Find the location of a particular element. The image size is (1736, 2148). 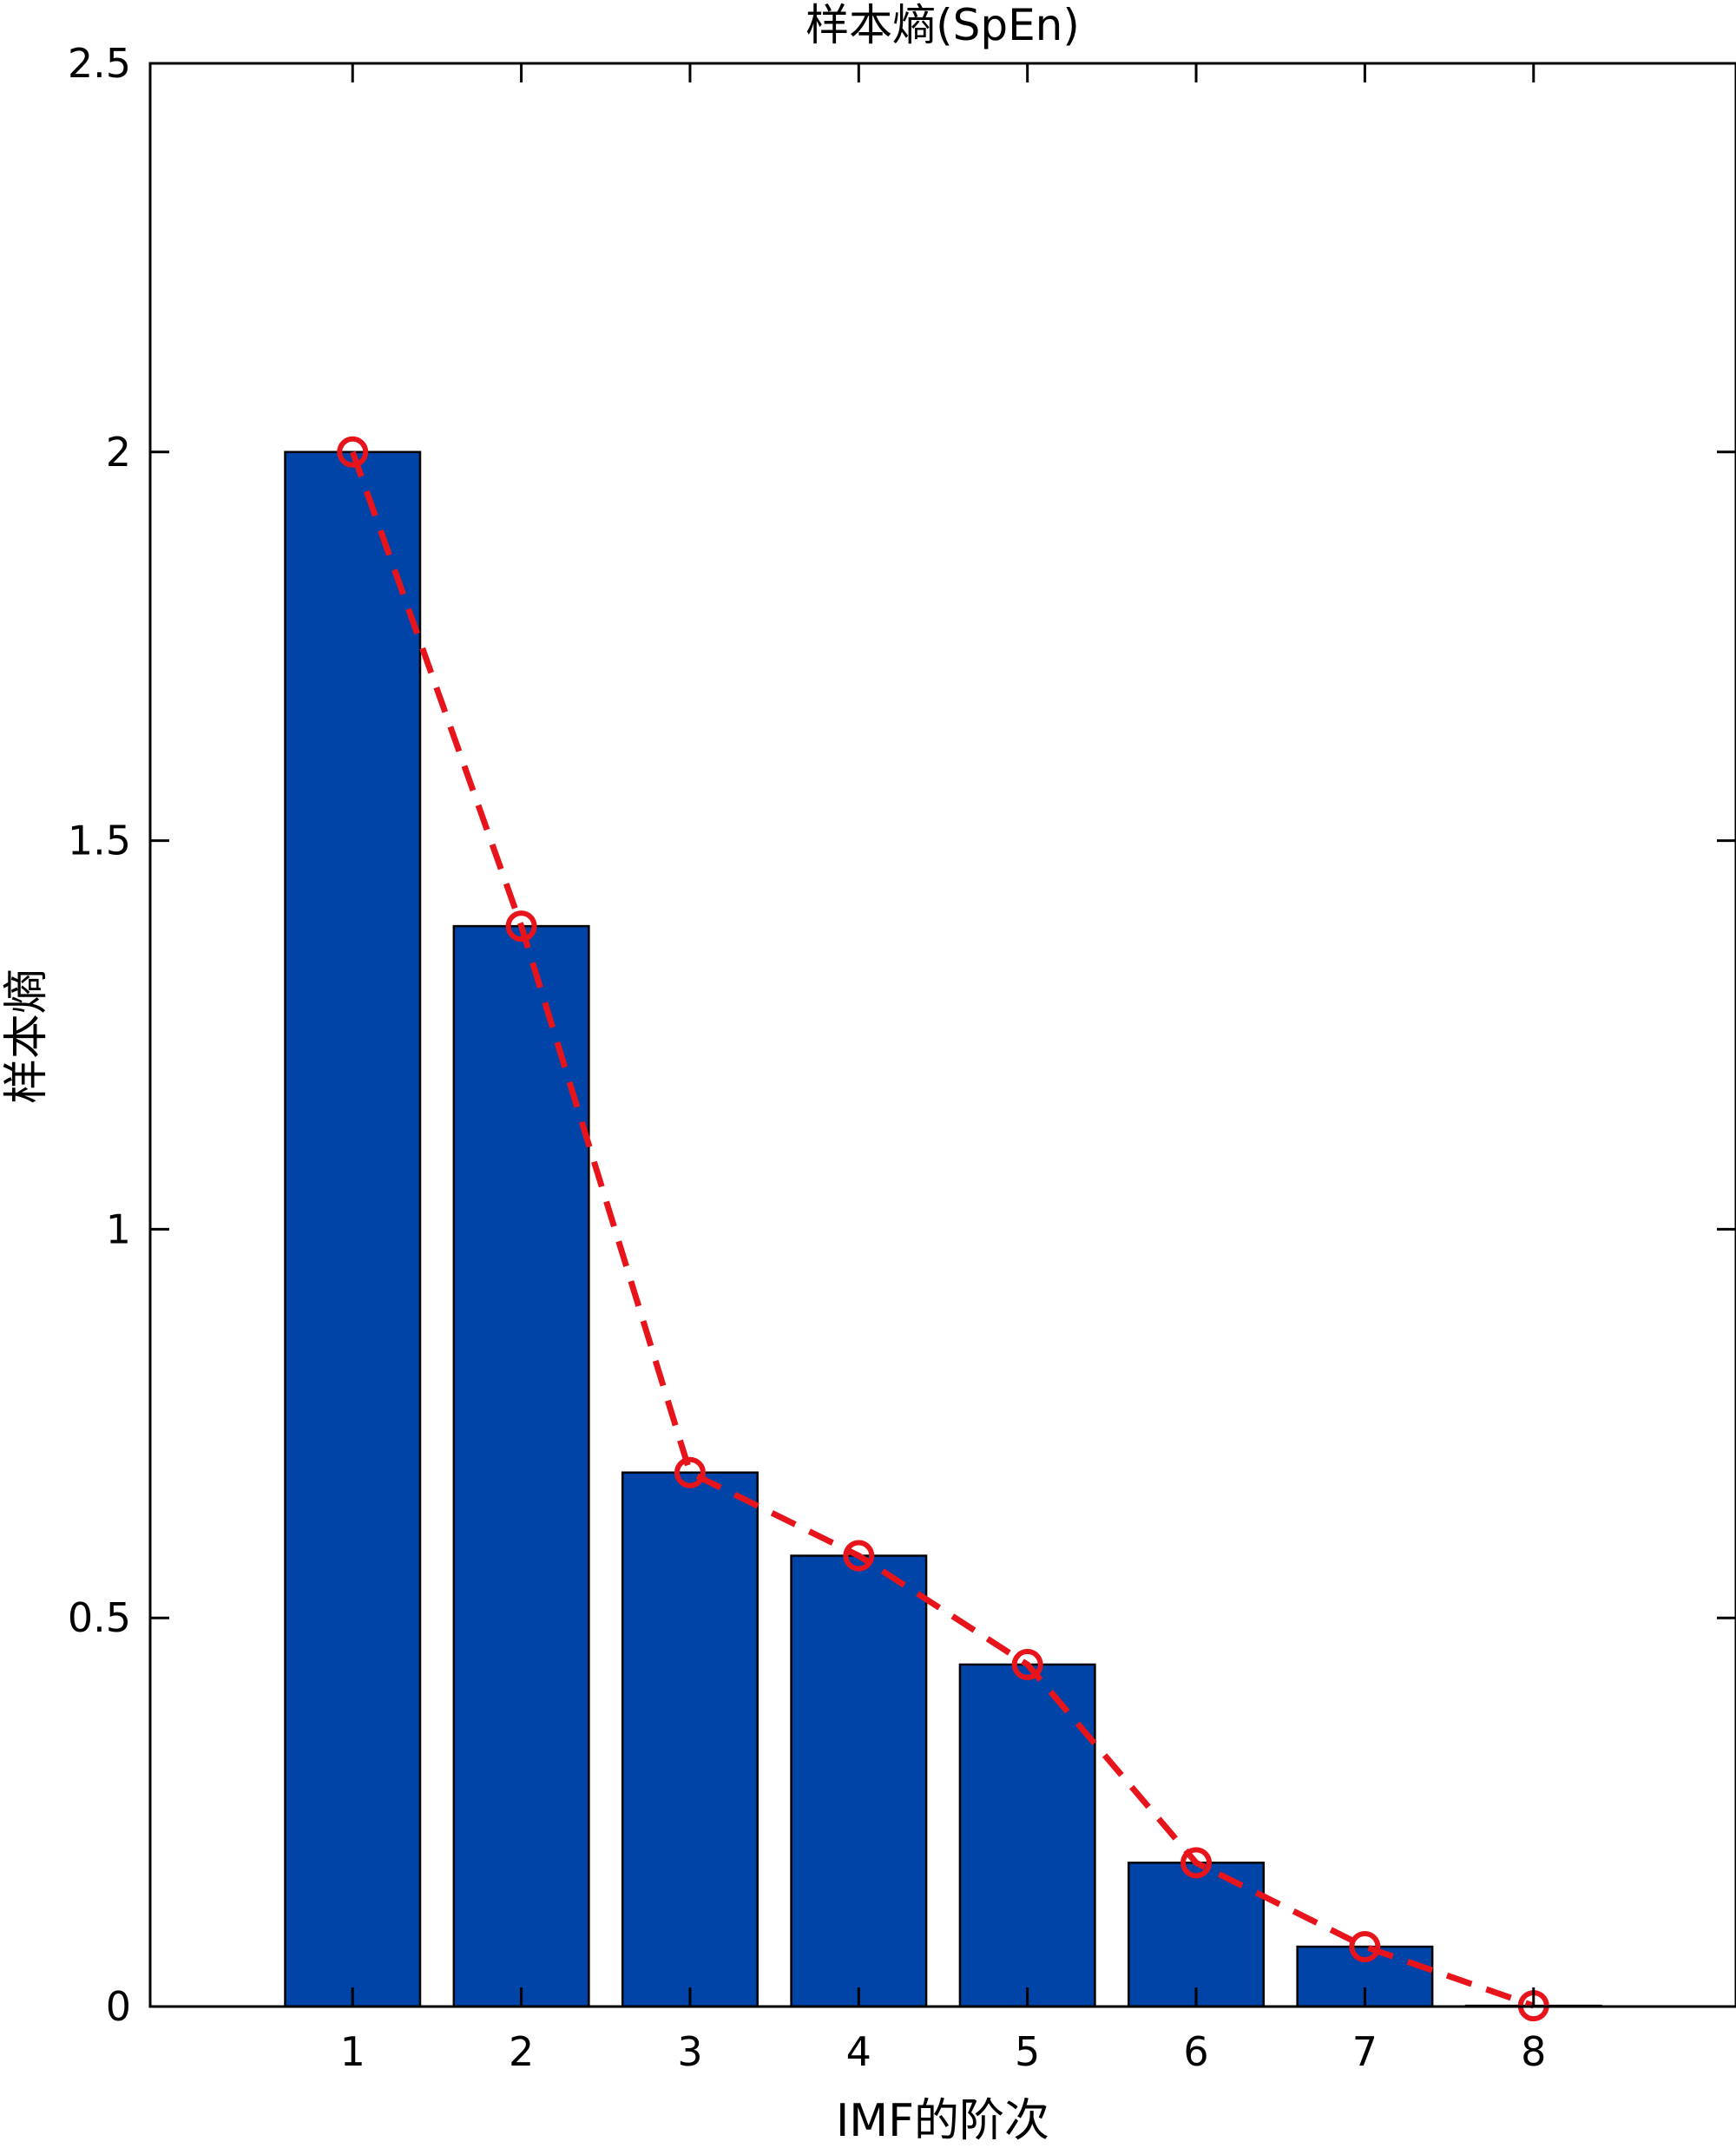

x-tick-label: 6 is located at coordinates (1195, 2051).